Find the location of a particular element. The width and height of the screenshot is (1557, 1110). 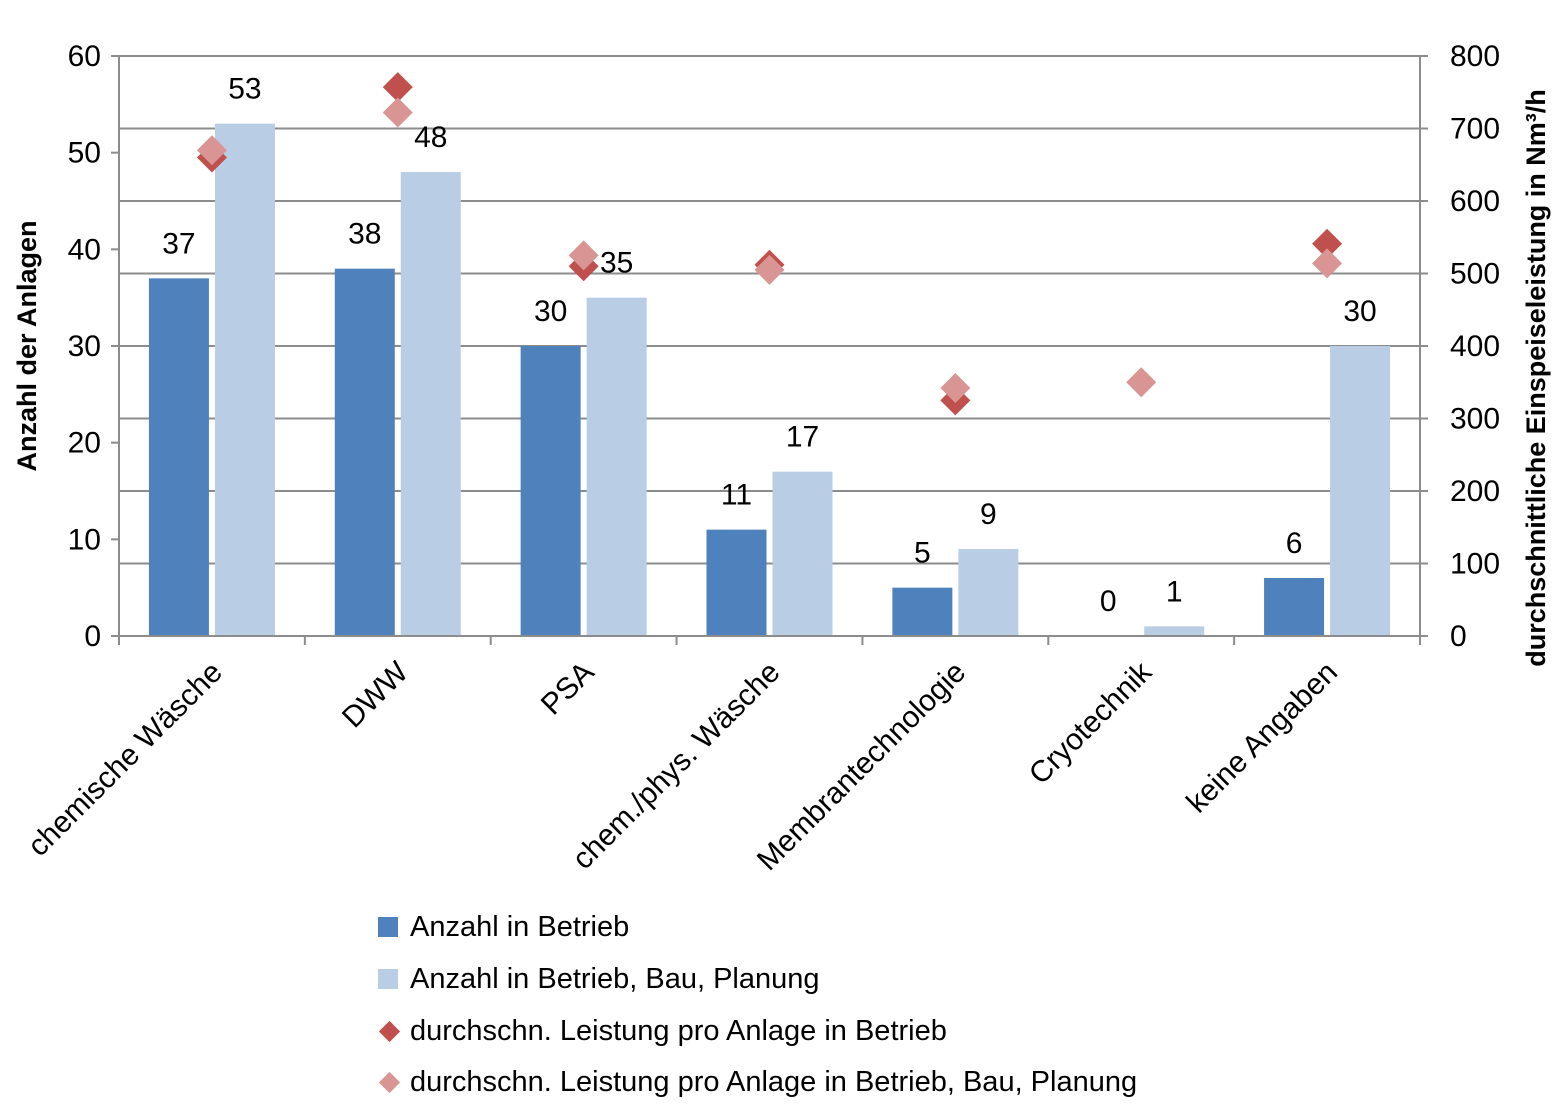

category-label: keine Angaben is located at coordinates (1262, 738).